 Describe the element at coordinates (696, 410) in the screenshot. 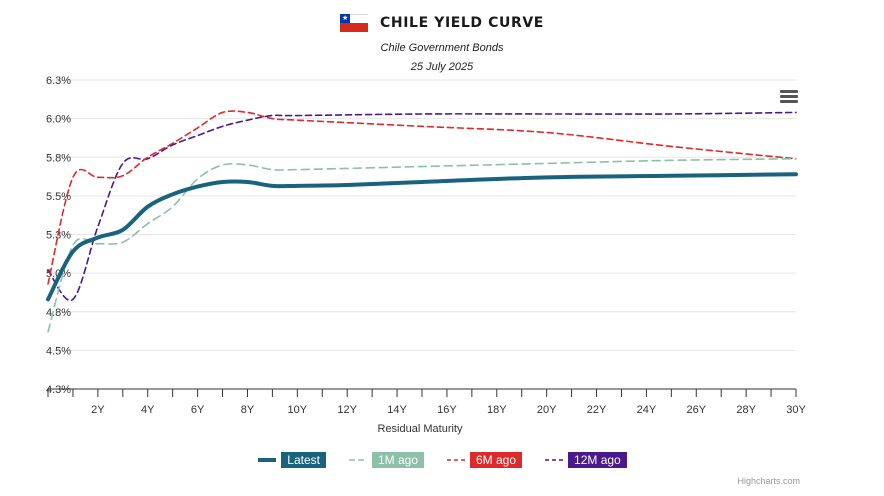

I see `x-tick-label: 26Y` at that location.